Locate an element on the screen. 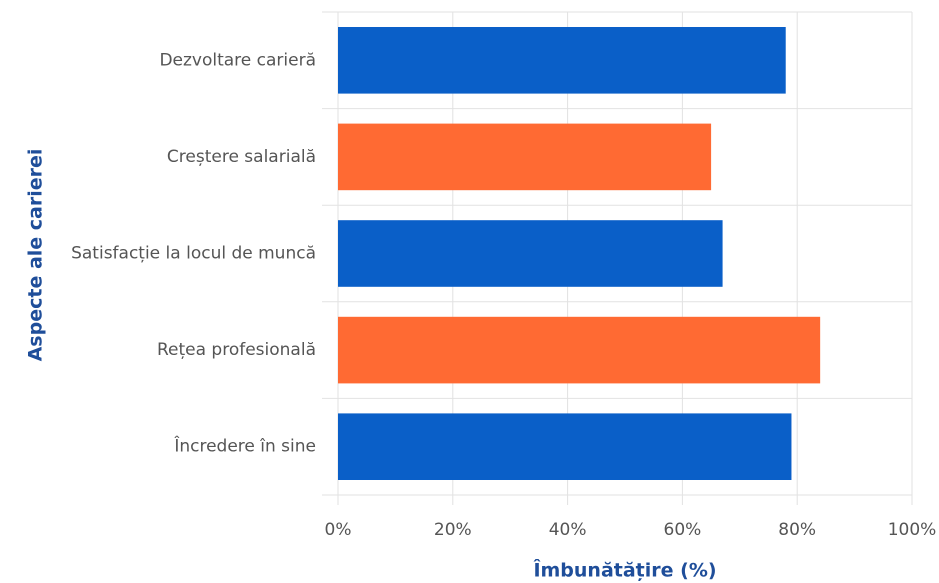 This screenshot has height=583, width=939. y-tick-label: Satisfacție la locul de muncă is located at coordinates (193, 254).